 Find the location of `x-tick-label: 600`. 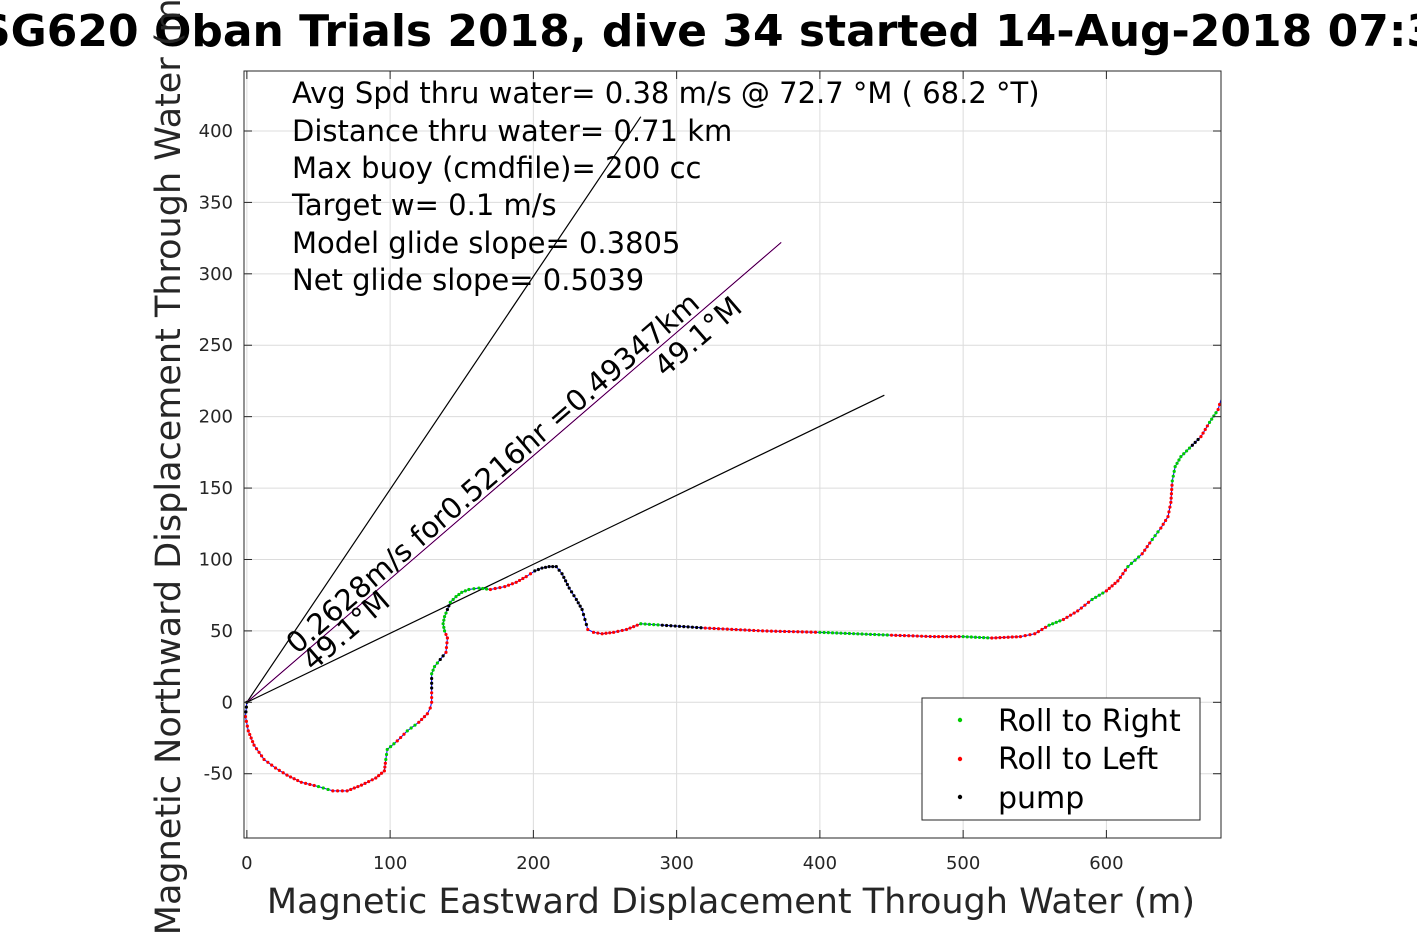

x-tick-label: 600 is located at coordinates (1106, 863).